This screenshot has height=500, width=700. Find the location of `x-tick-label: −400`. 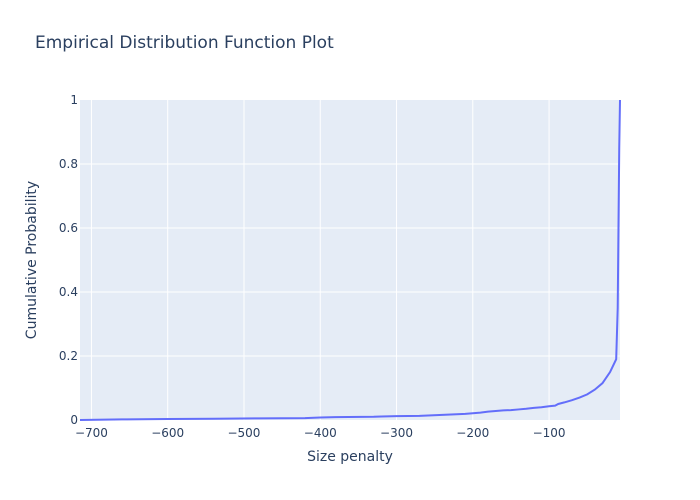

x-tick-label: −400 is located at coordinates (320, 433).